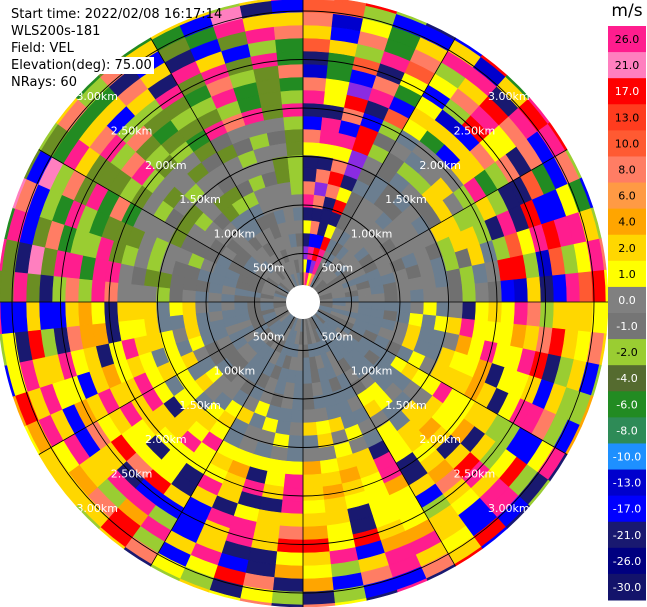 This screenshot has width=647, height=607. What do you see at coordinates (627, 587) in the screenshot?
I see `colorbar-tick-label: -30.0` at bounding box center [627, 587].